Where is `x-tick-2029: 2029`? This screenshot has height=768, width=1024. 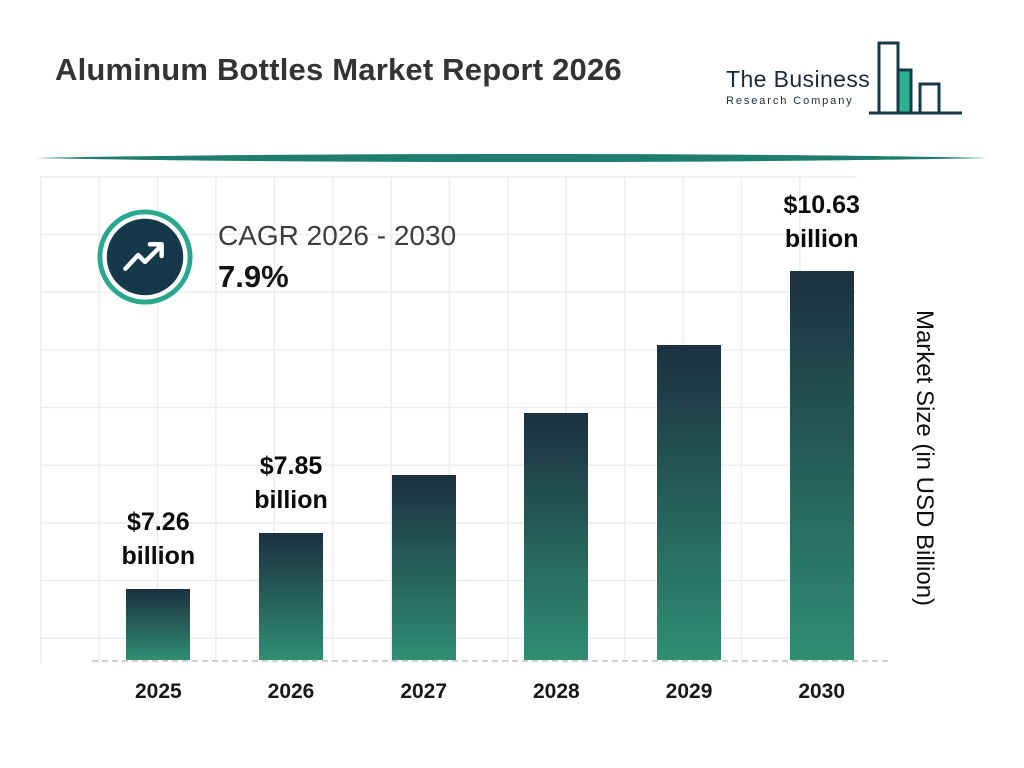 x-tick-2029: 2029 is located at coordinates (689, 691).